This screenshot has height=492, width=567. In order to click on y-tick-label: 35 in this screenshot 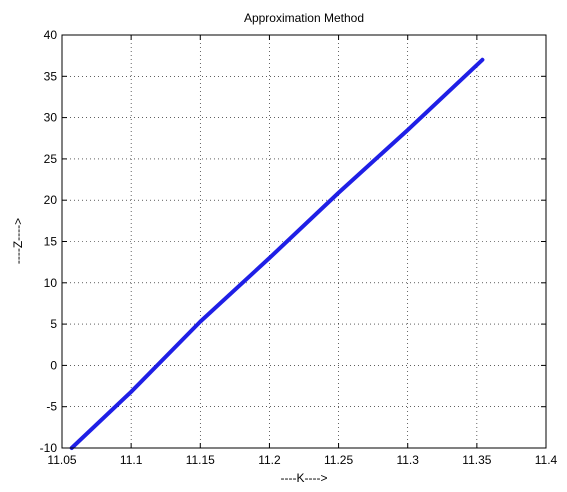, I will do `click(51, 76)`.